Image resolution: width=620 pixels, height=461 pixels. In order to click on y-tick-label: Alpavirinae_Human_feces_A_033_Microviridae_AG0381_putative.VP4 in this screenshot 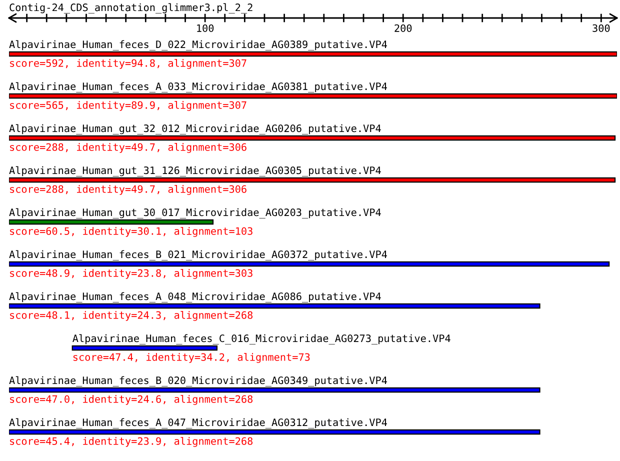, I will do `click(198, 87)`.